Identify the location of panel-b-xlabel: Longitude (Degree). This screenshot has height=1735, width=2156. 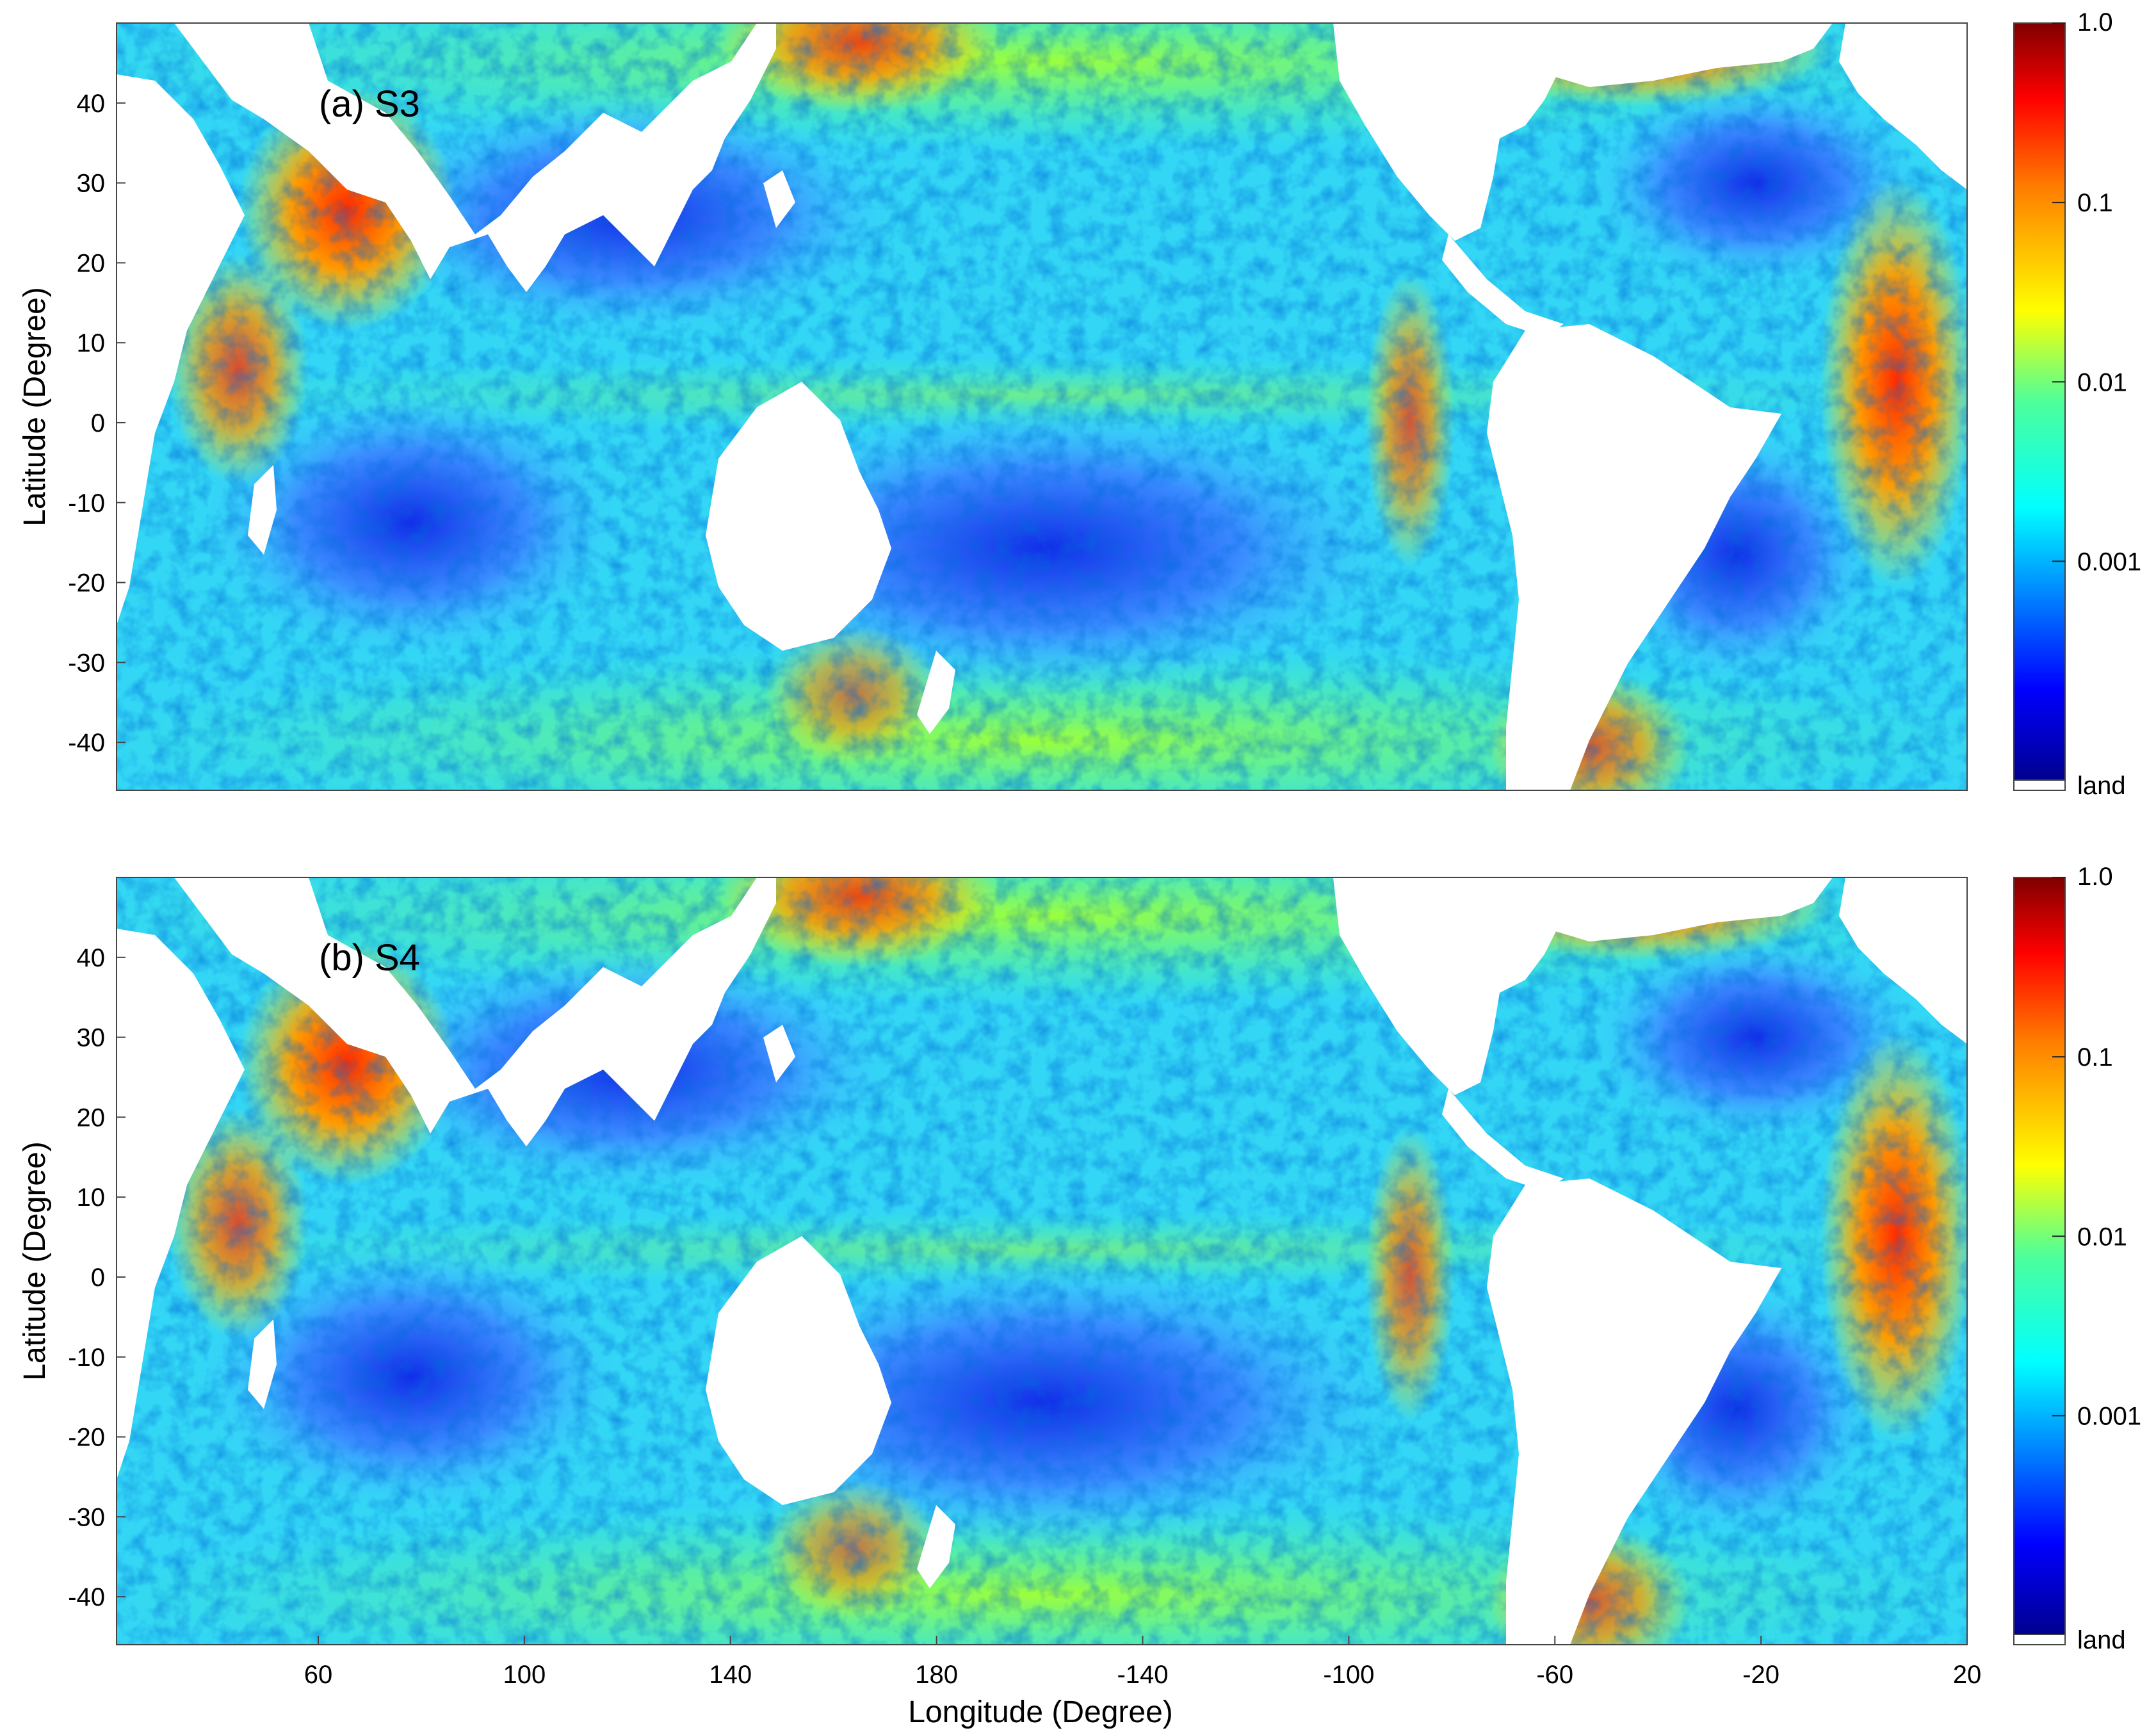
(1040, 1712).